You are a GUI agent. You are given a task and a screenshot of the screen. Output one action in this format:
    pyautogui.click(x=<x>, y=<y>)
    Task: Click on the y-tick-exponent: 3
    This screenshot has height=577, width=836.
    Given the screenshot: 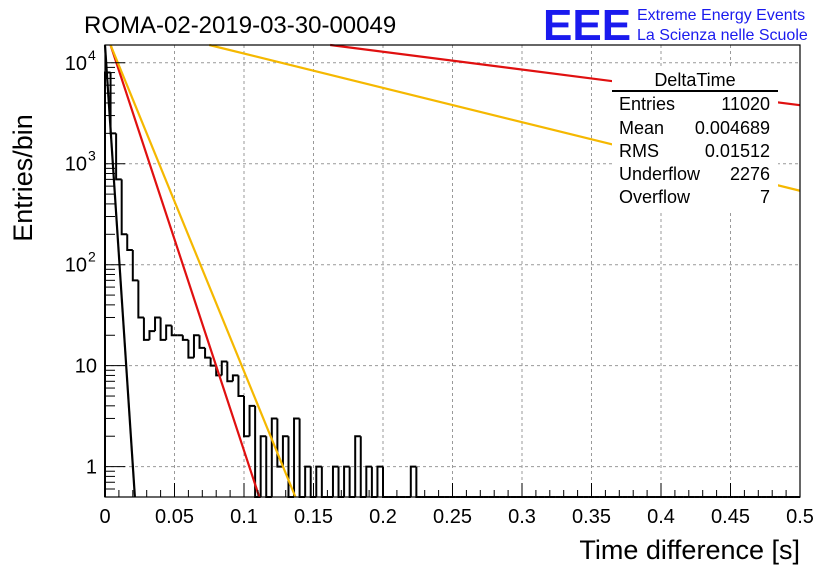 What is the action you would take?
    pyautogui.click(x=92, y=156)
    